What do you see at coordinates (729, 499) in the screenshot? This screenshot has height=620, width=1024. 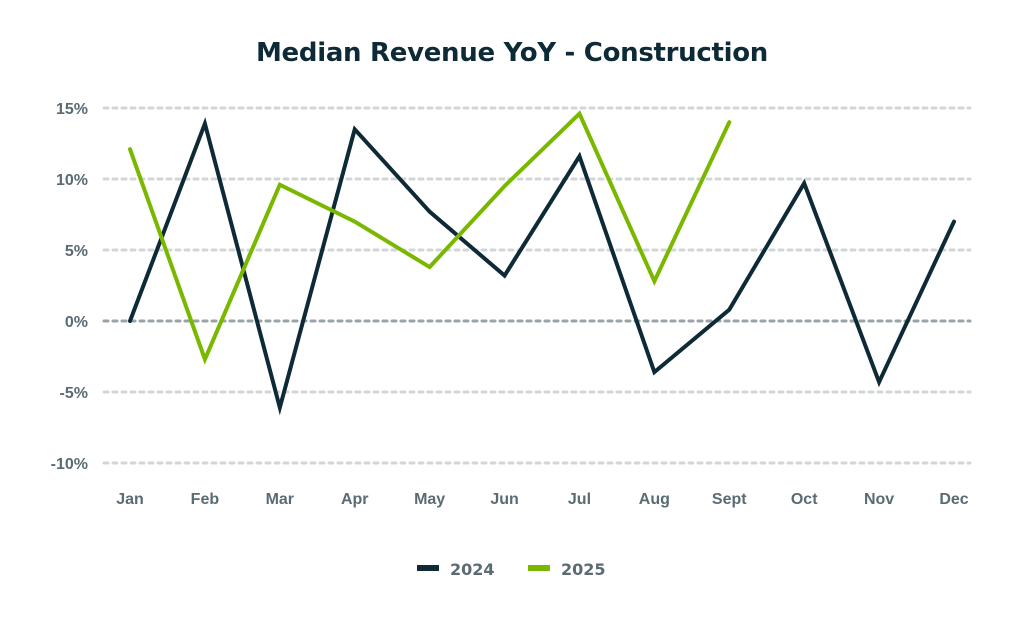 I see `x-tick-label: Sept` at bounding box center [729, 499].